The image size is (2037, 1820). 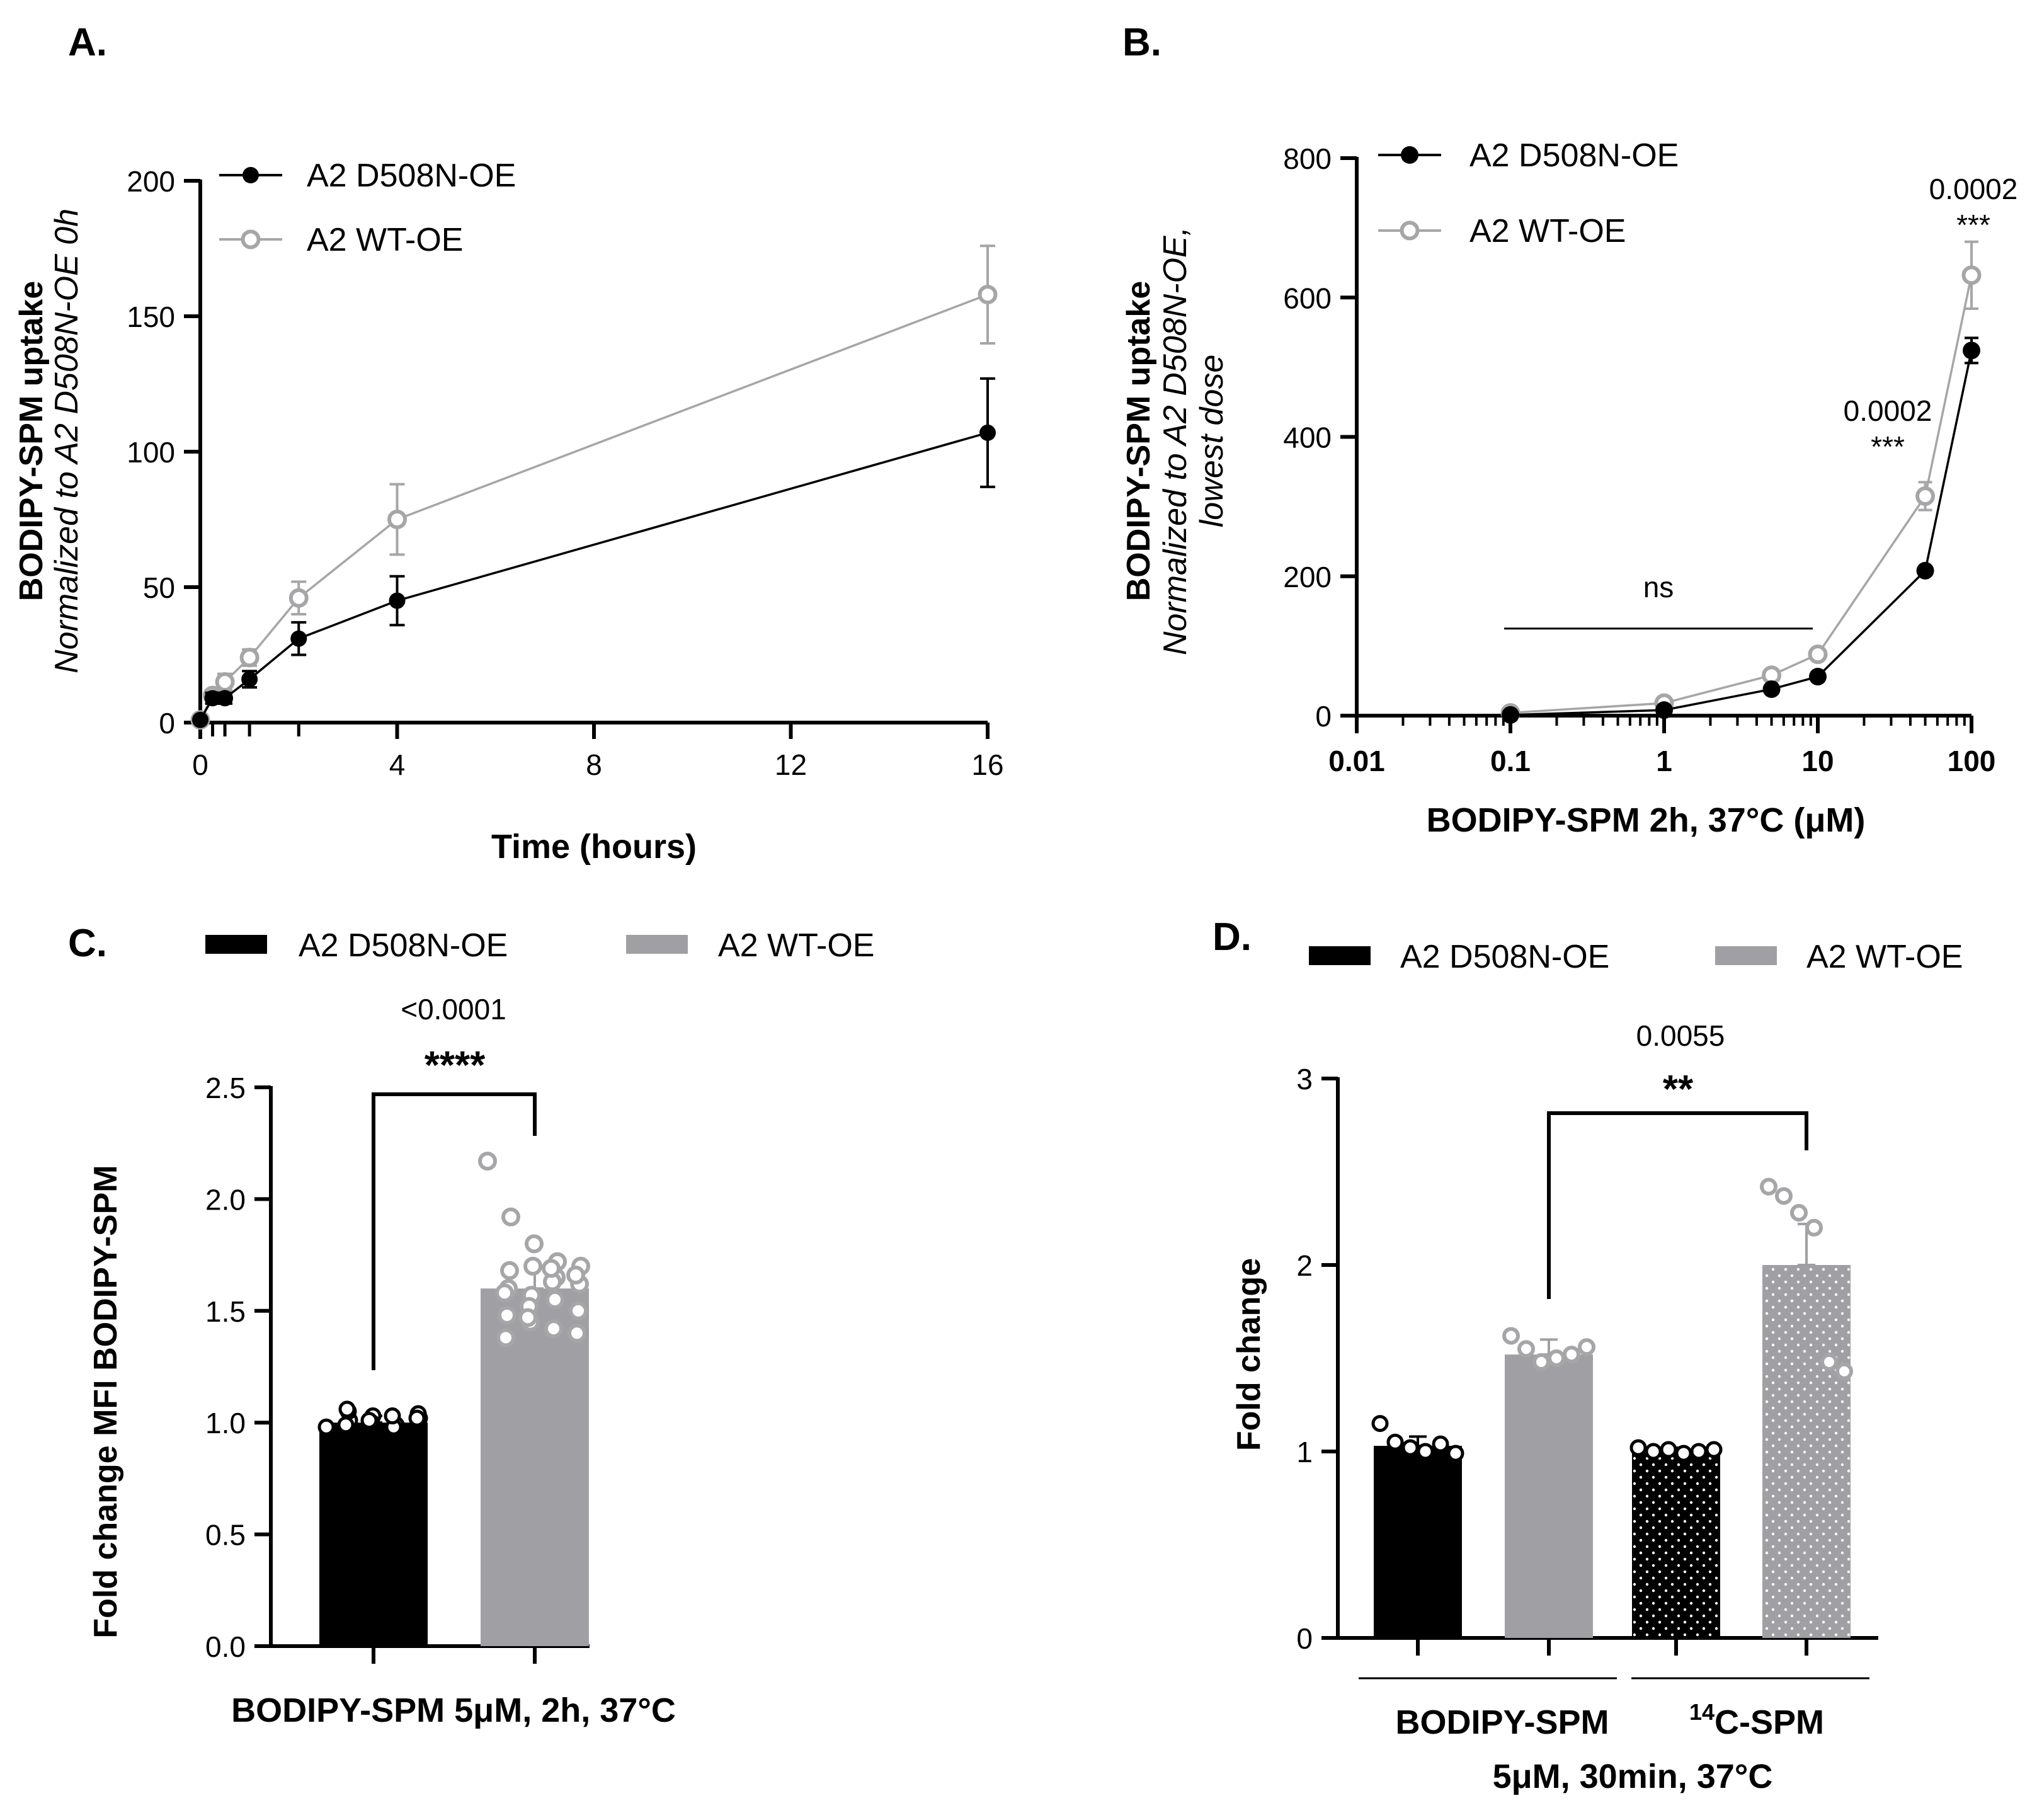 What do you see at coordinates (1356, 761) in the screenshot?
I see `panel-b-xtick-label: 0.01` at bounding box center [1356, 761].